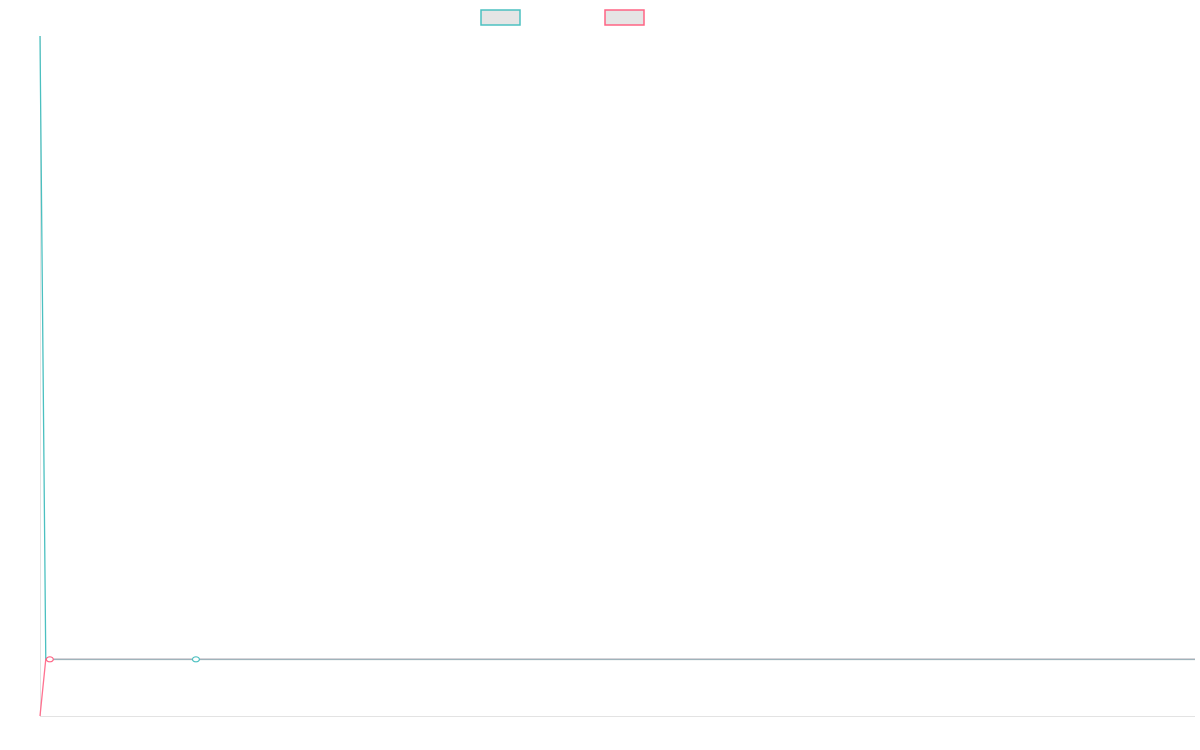  What do you see at coordinates (562, 17) in the screenshot?
I see `legend` at bounding box center [562, 17].